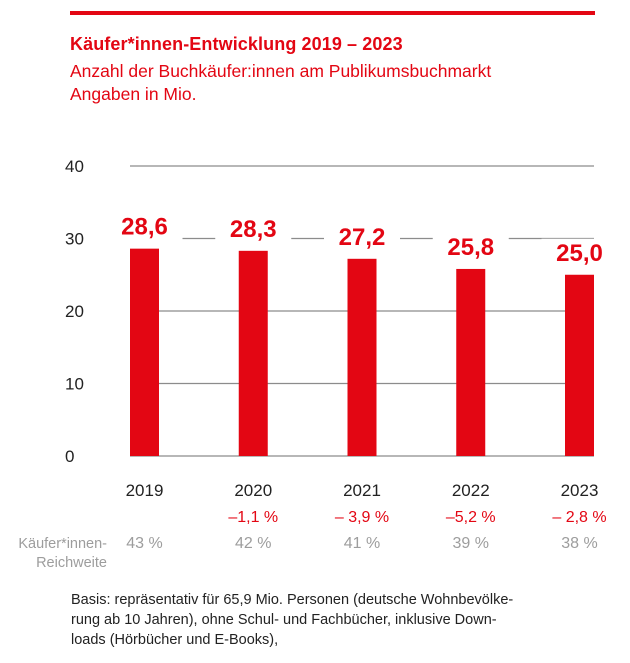 The image size is (630, 663). What do you see at coordinates (253, 517) in the screenshot?
I see `change-label-2020: –1,1 %` at bounding box center [253, 517].